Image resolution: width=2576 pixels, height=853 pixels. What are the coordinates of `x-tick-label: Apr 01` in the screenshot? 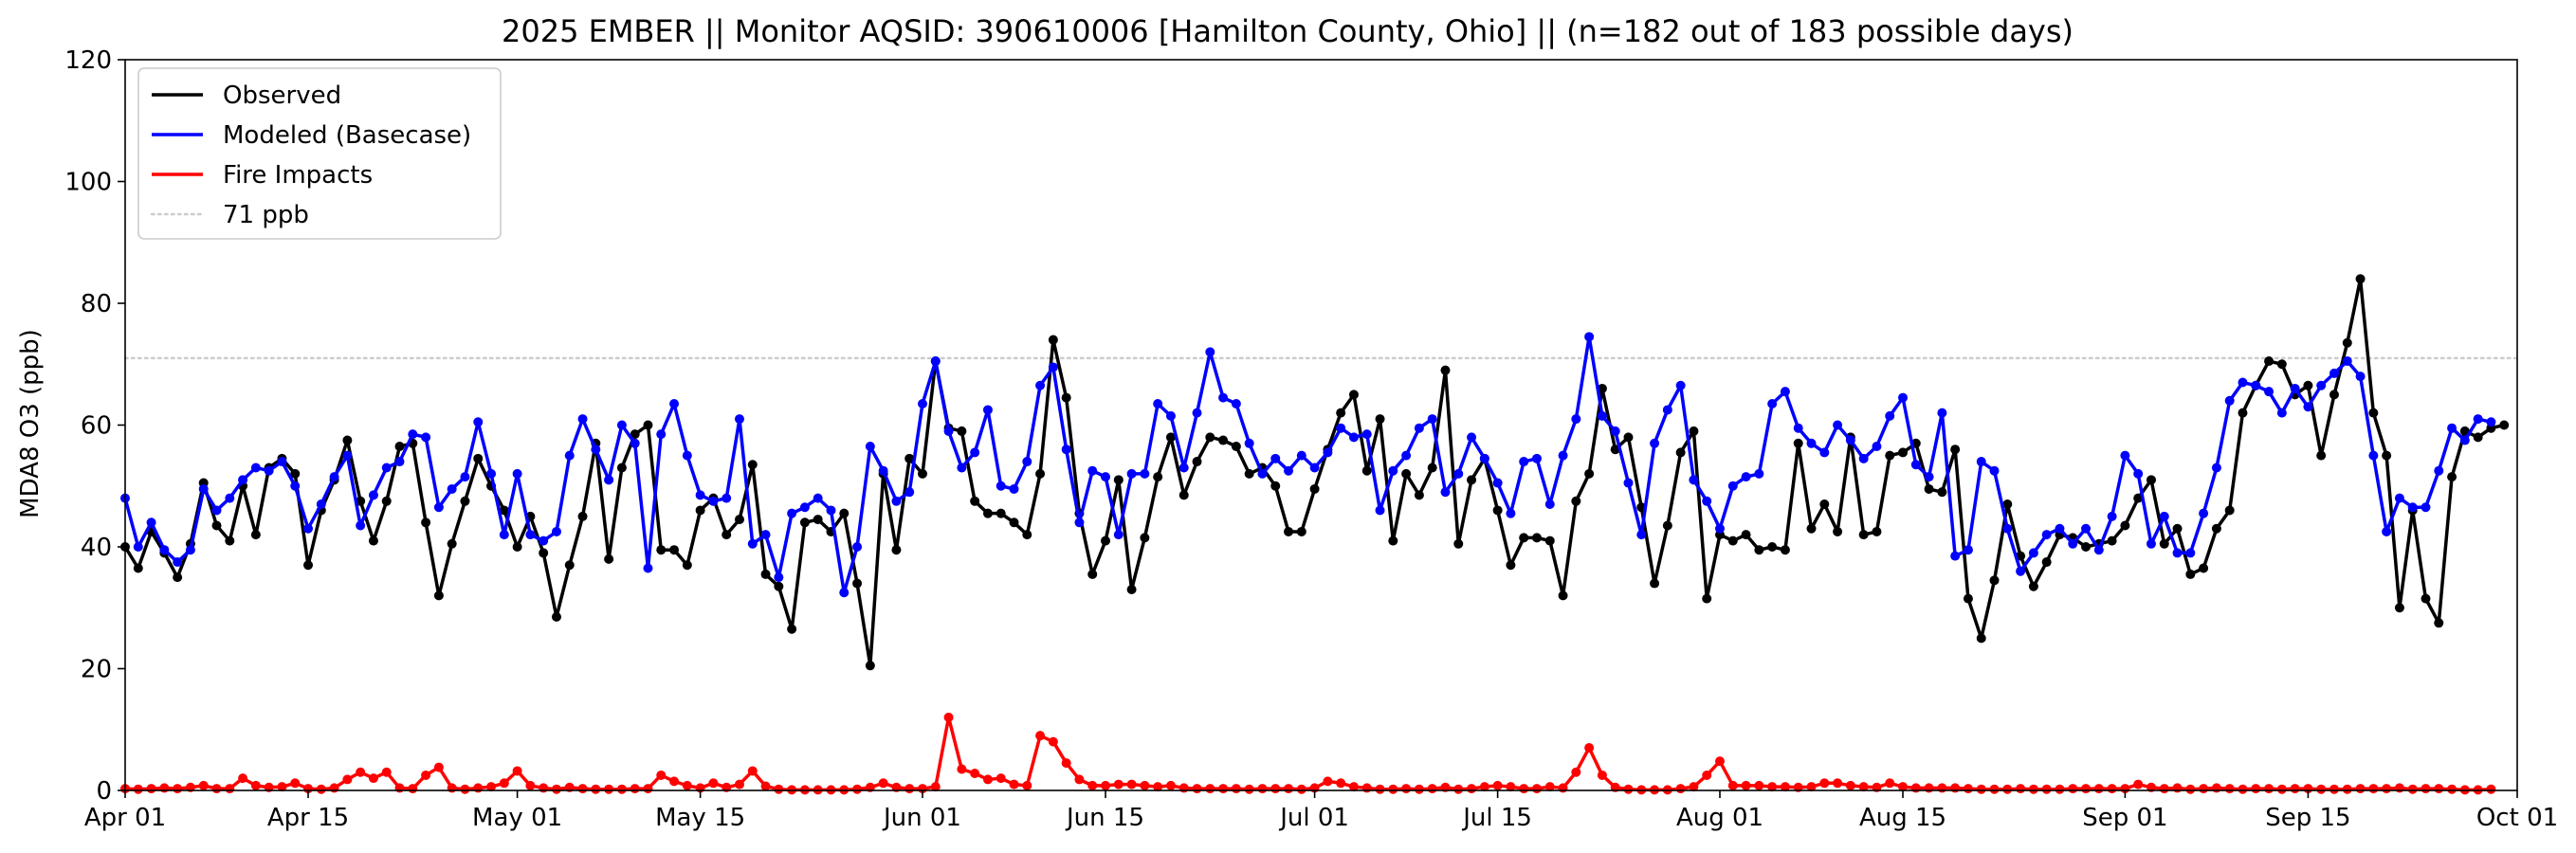 It's located at (125, 818).